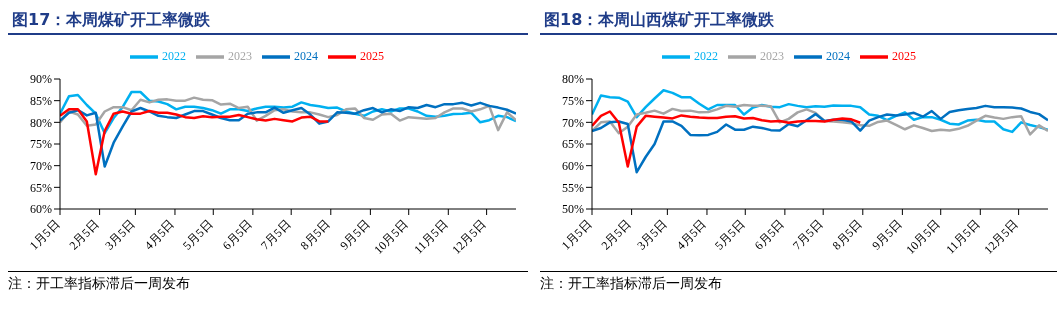  What do you see at coordinates (268, 21) in the screenshot?
I see `chart-title: 图17：本周煤矿开工率微跌` at bounding box center [268, 21].